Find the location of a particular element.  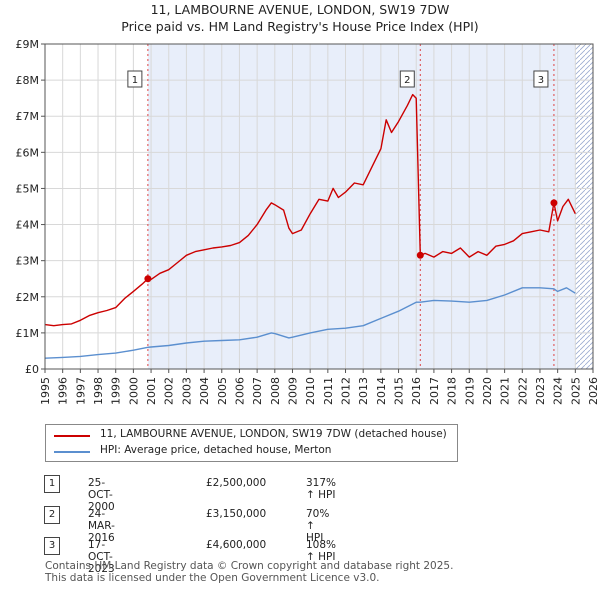

y-tick-label: £1M is located at coordinates (28, 333).